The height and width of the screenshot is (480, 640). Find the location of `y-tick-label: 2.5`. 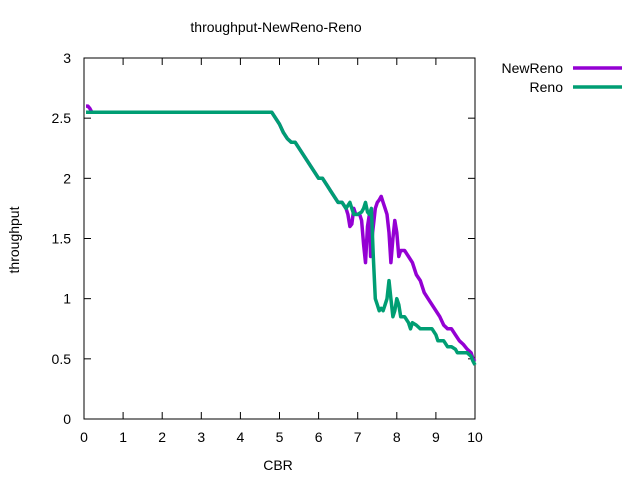

y-tick-label: 2.5 is located at coordinates (62, 118).